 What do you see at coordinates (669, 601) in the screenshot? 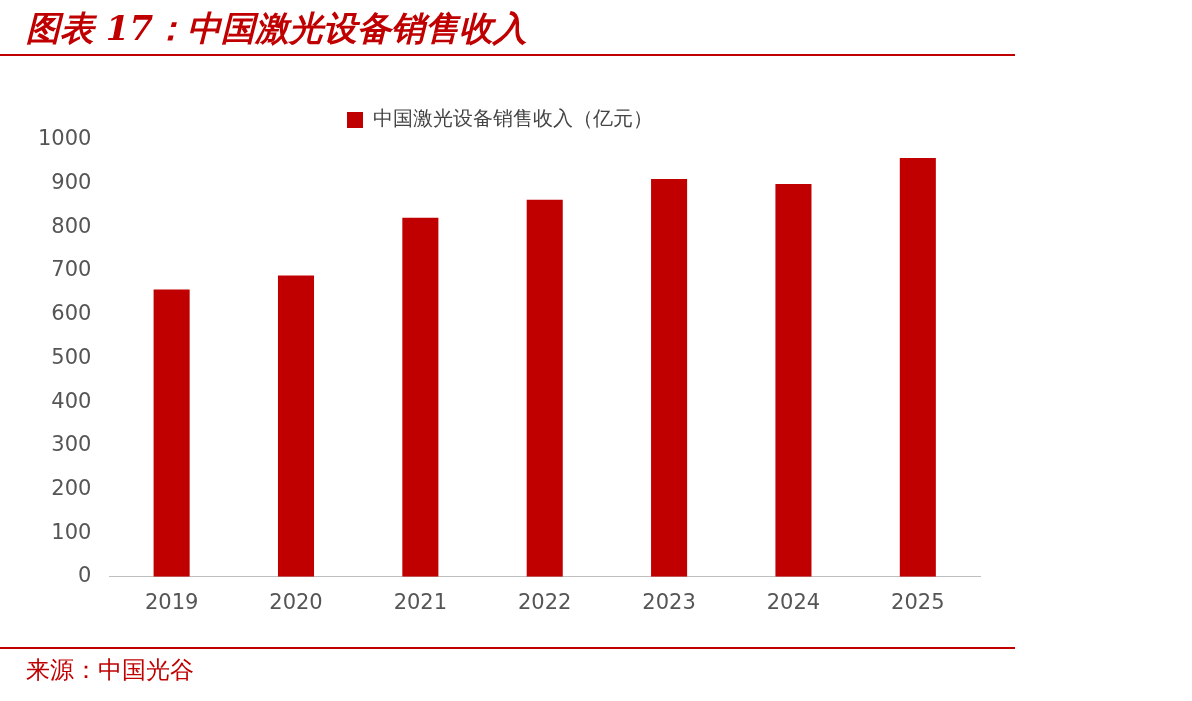
I see `x-tick-label: 2023` at bounding box center [669, 601].